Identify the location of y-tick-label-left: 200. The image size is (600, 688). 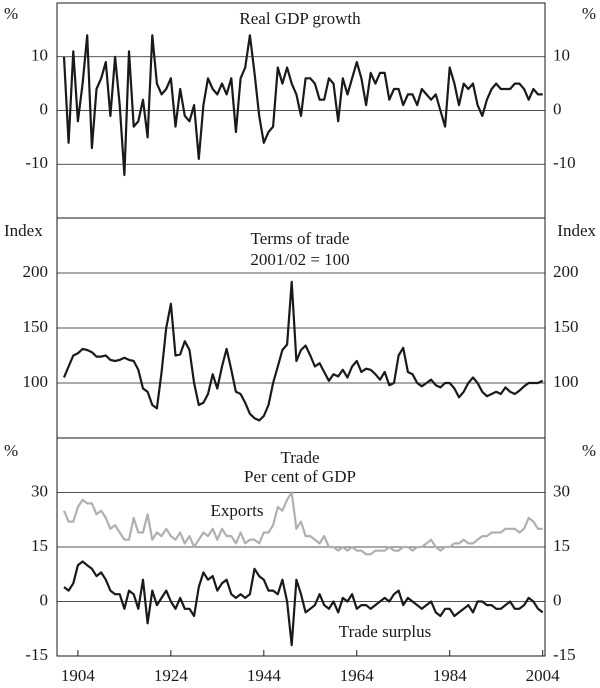
(36, 271).